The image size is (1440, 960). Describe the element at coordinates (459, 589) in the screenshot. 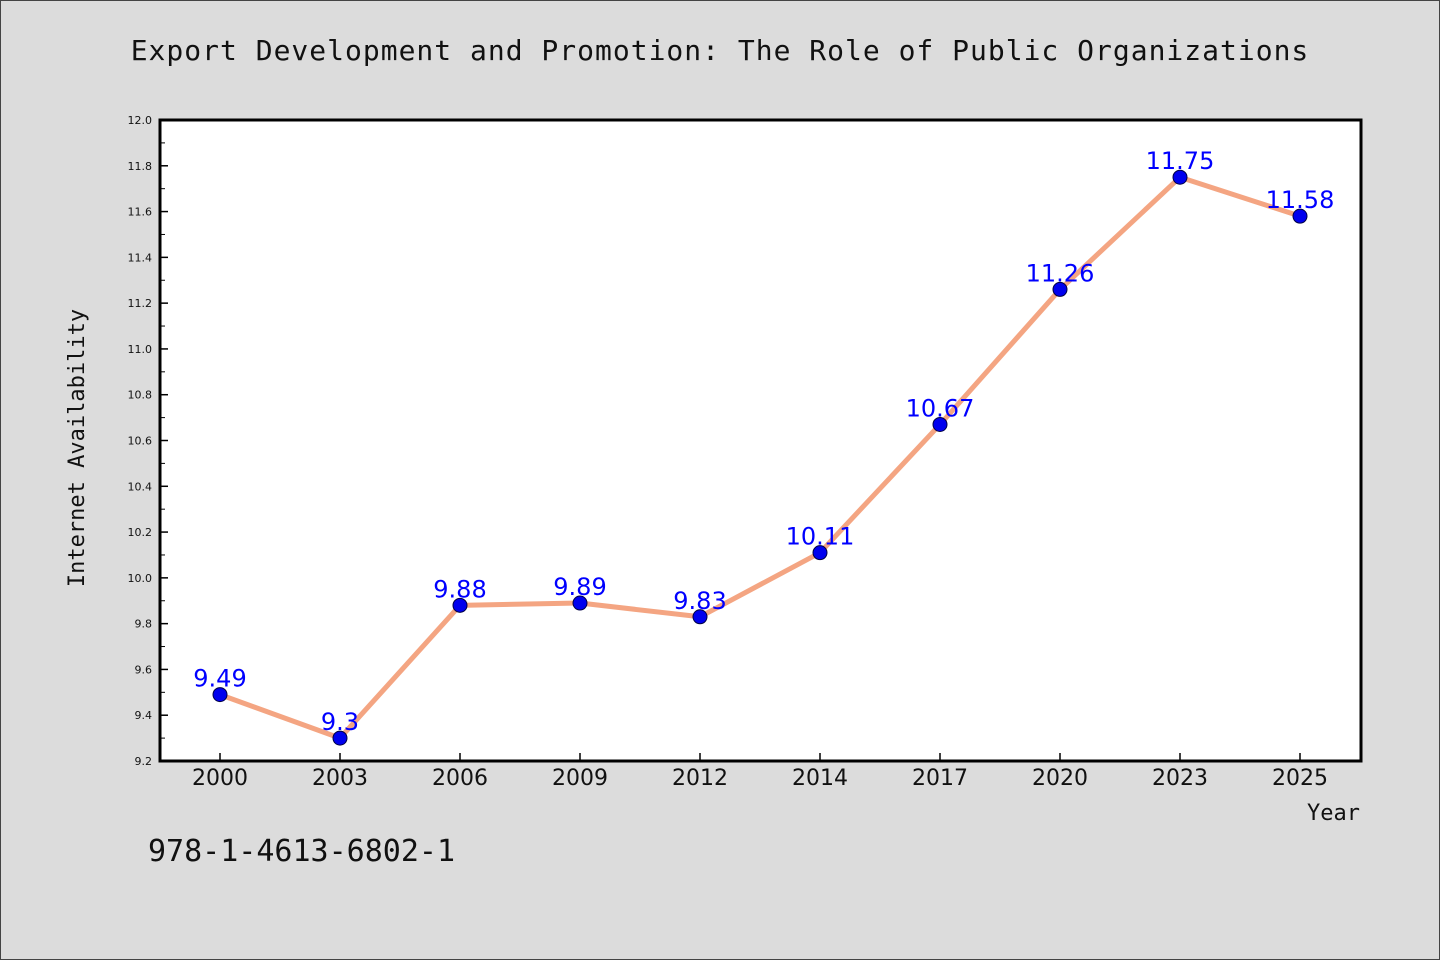

I see `data-label: 9.88` at that location.